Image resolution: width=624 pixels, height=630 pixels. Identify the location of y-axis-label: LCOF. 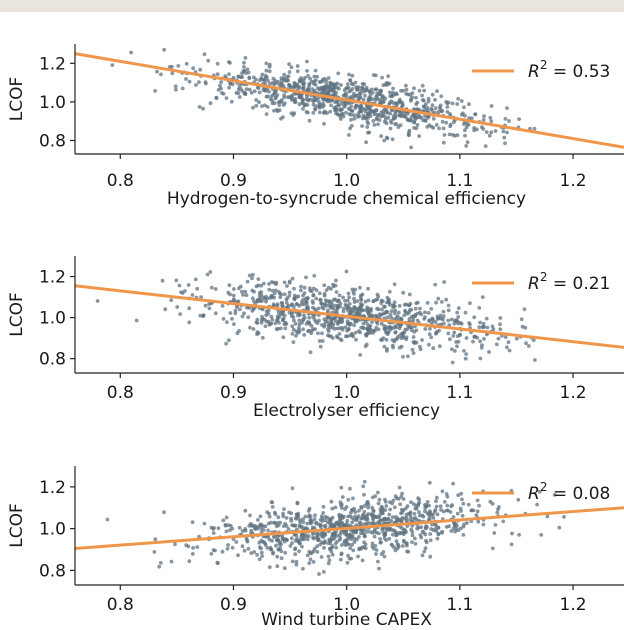
(17, 99).